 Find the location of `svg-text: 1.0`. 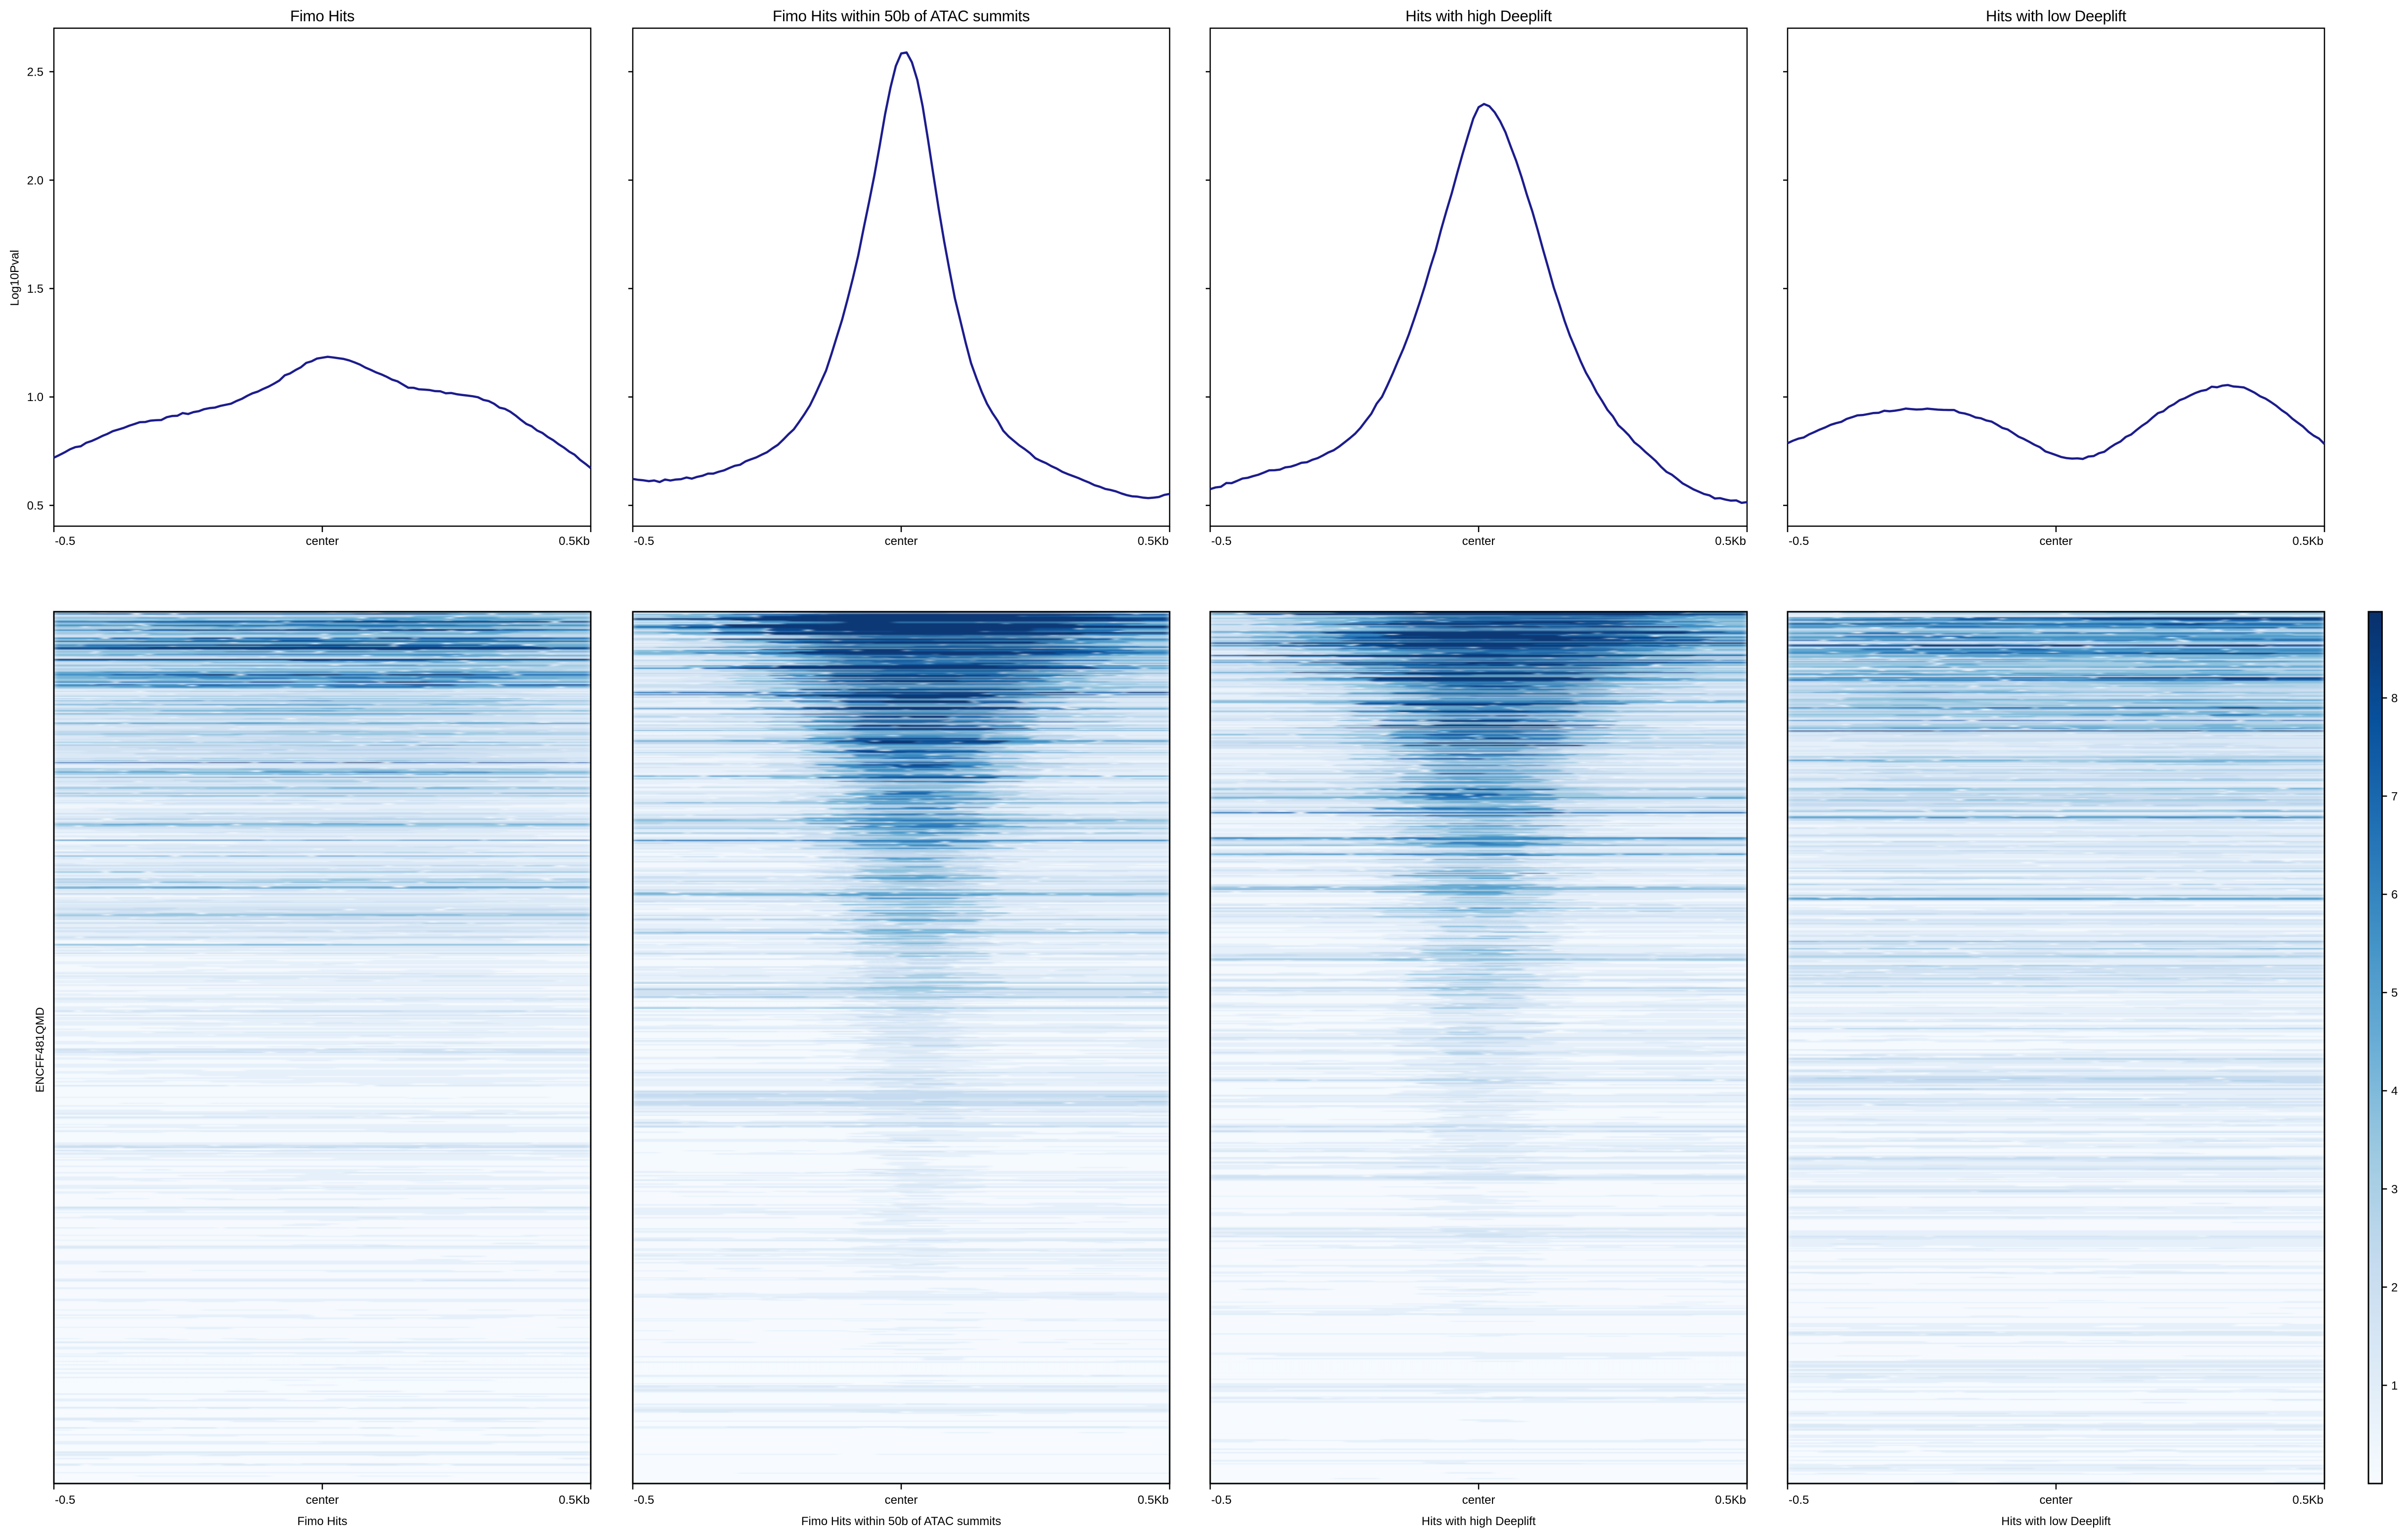

svg-text: 1.0 is located at coordinates (35, 397).